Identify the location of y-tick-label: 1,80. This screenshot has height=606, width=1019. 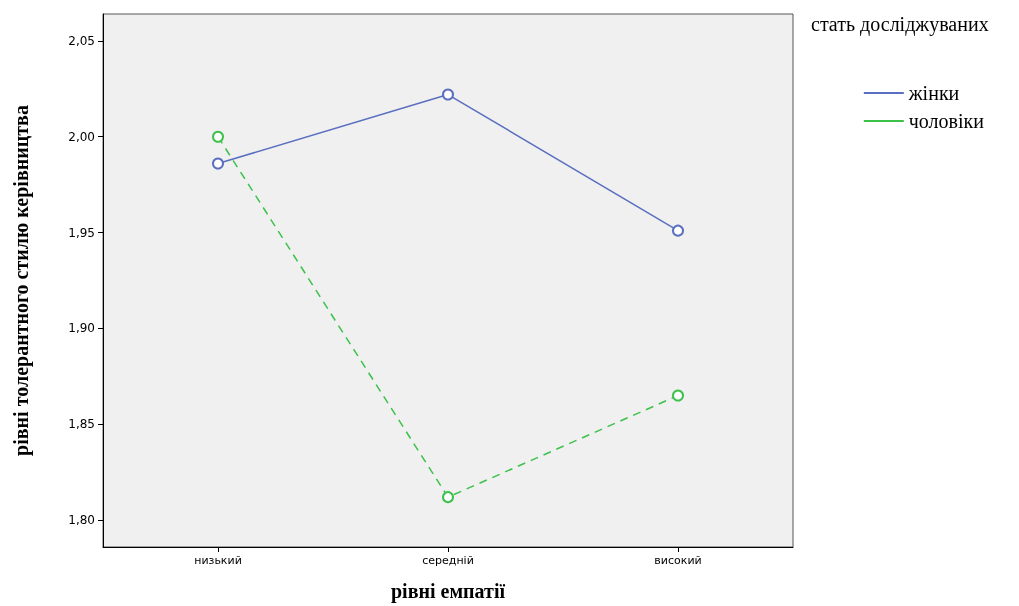
(81, 520).